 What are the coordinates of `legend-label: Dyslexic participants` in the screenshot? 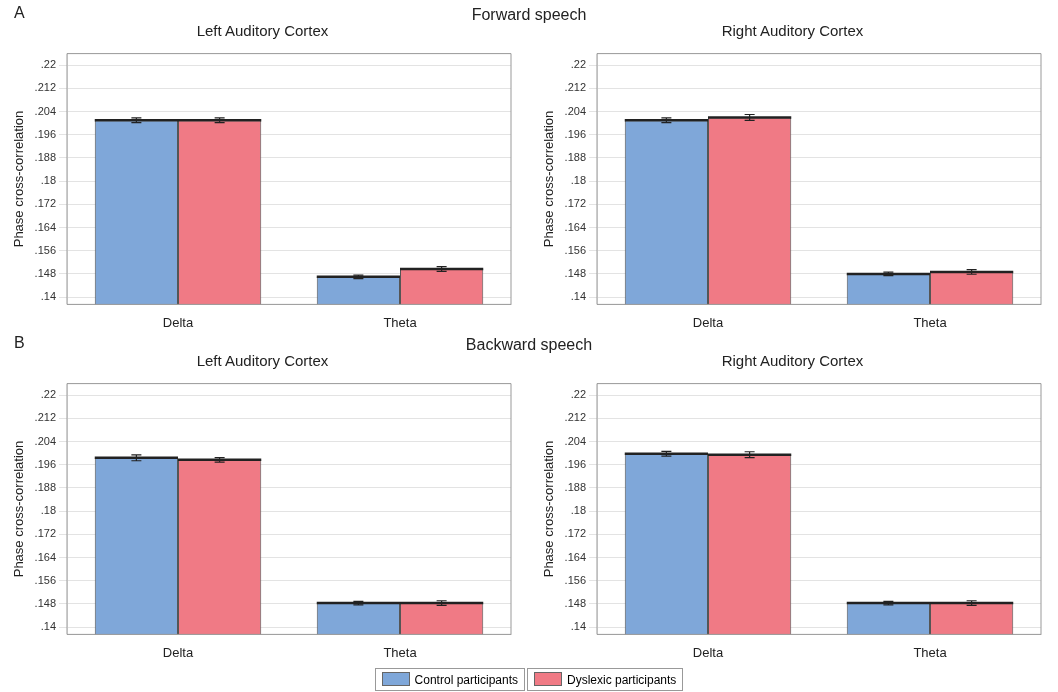 It's located at (622, 680).